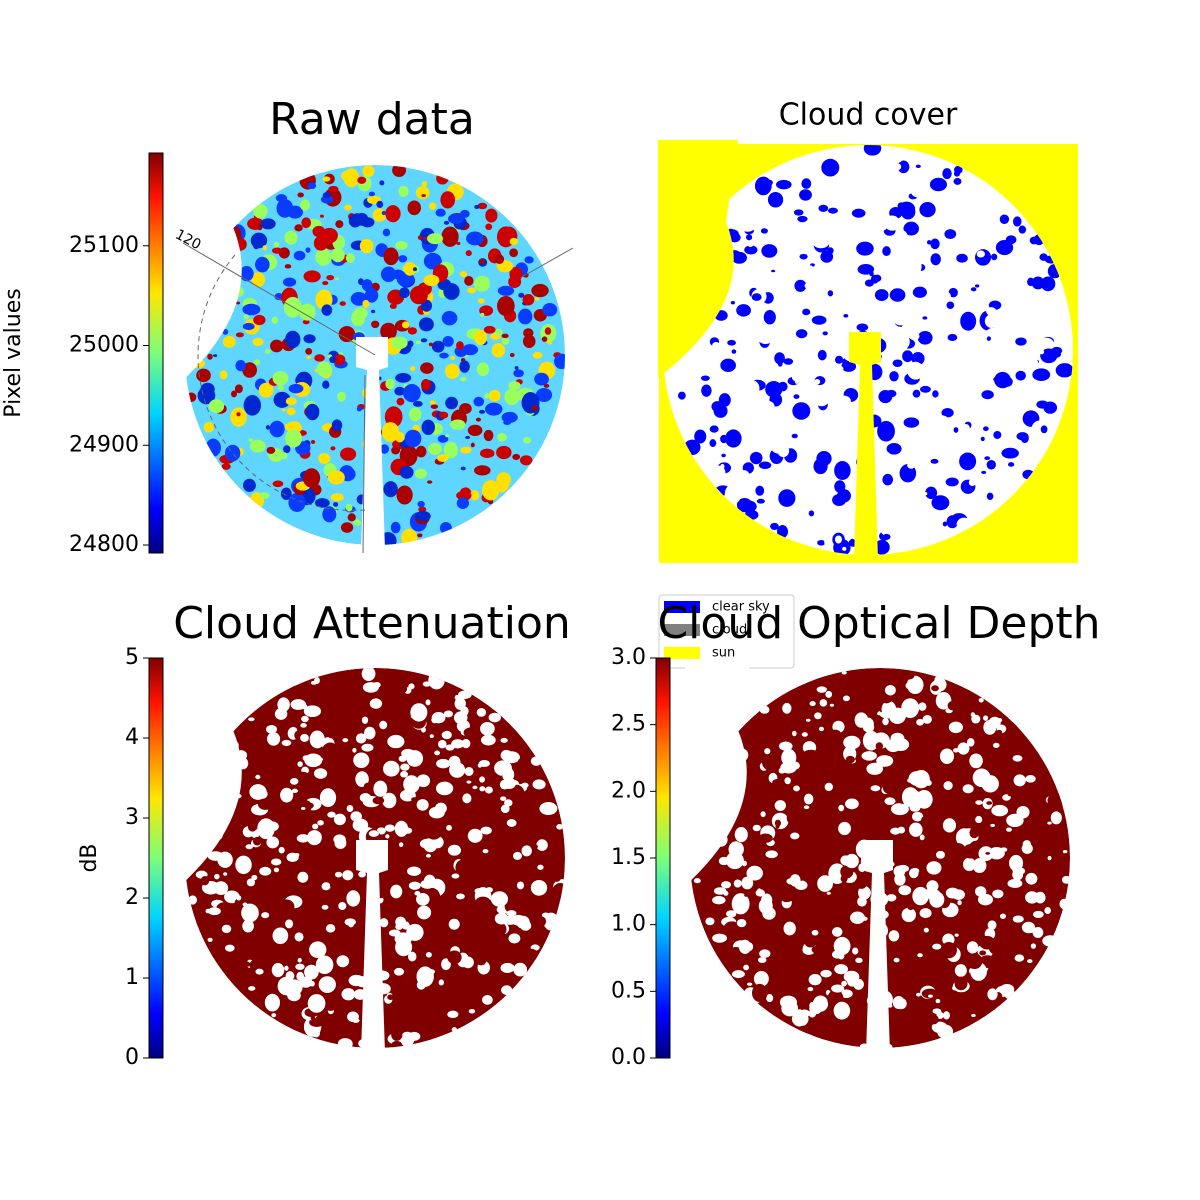 The image size is (1200, 1200). I want to click on colorbar-tick-label: 0, so click(132, 1057).